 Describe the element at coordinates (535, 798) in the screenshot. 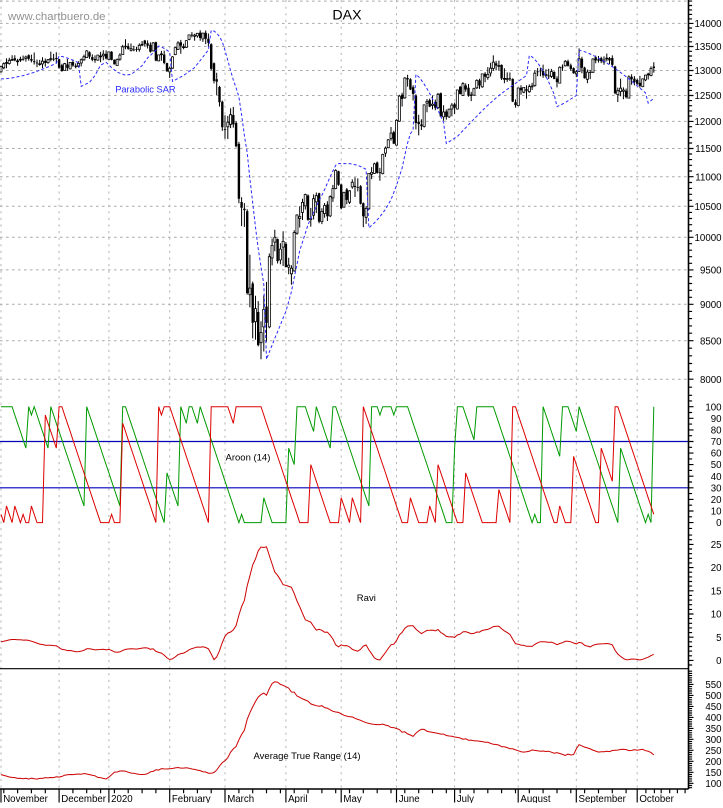

I see `svg-text: August` at that location.